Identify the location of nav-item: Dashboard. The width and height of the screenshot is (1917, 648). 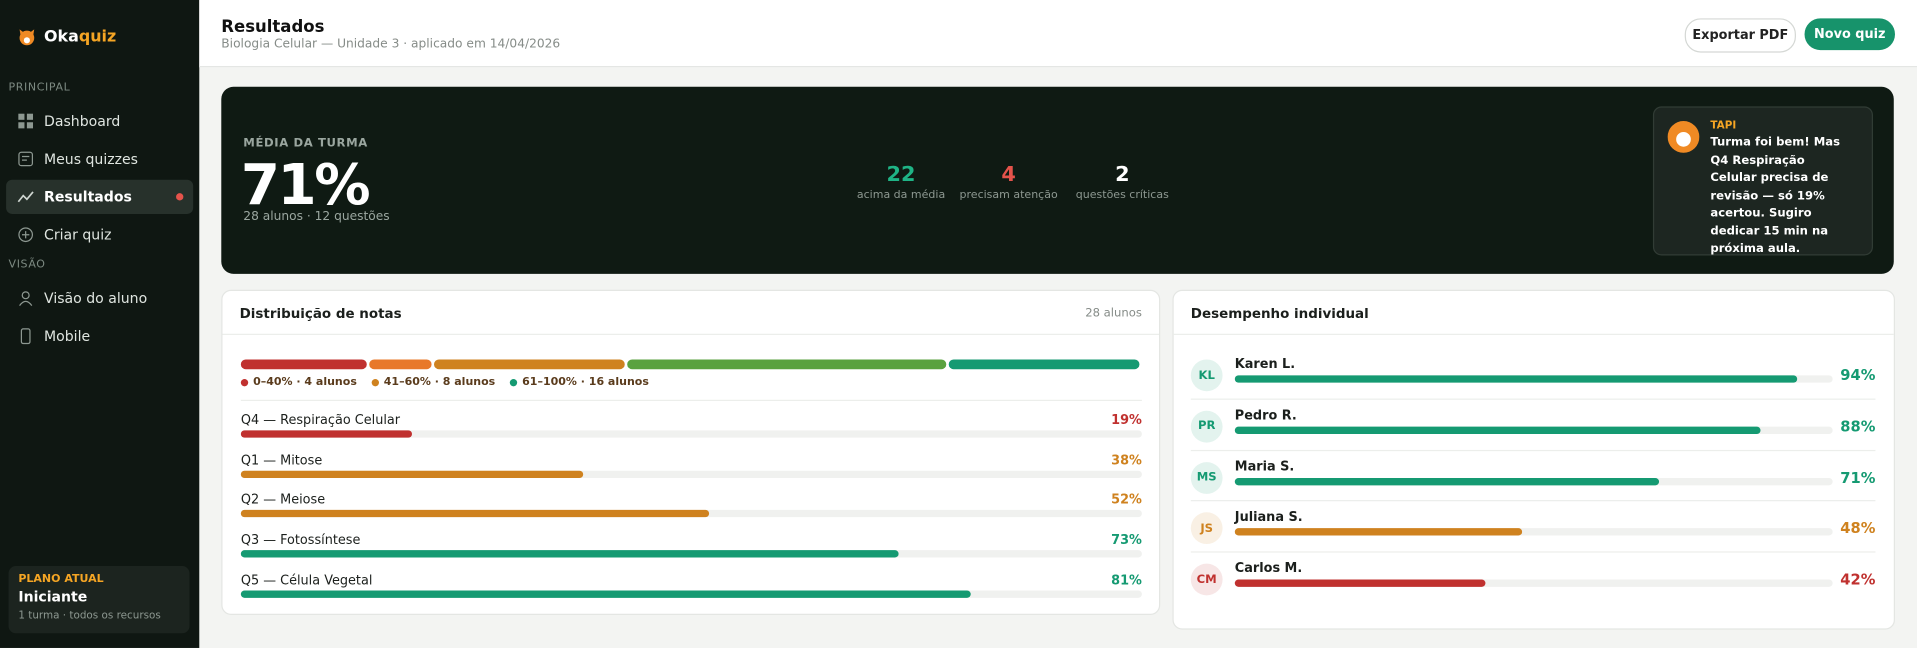
(99, 121).